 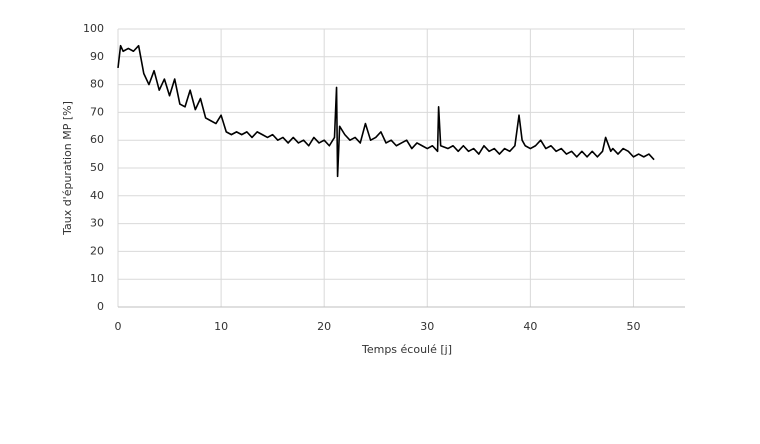 What do you see at coordinates (97, 167) in the screenshot?
I see `y-tick-label: 50` at bounding box center [97, 167].